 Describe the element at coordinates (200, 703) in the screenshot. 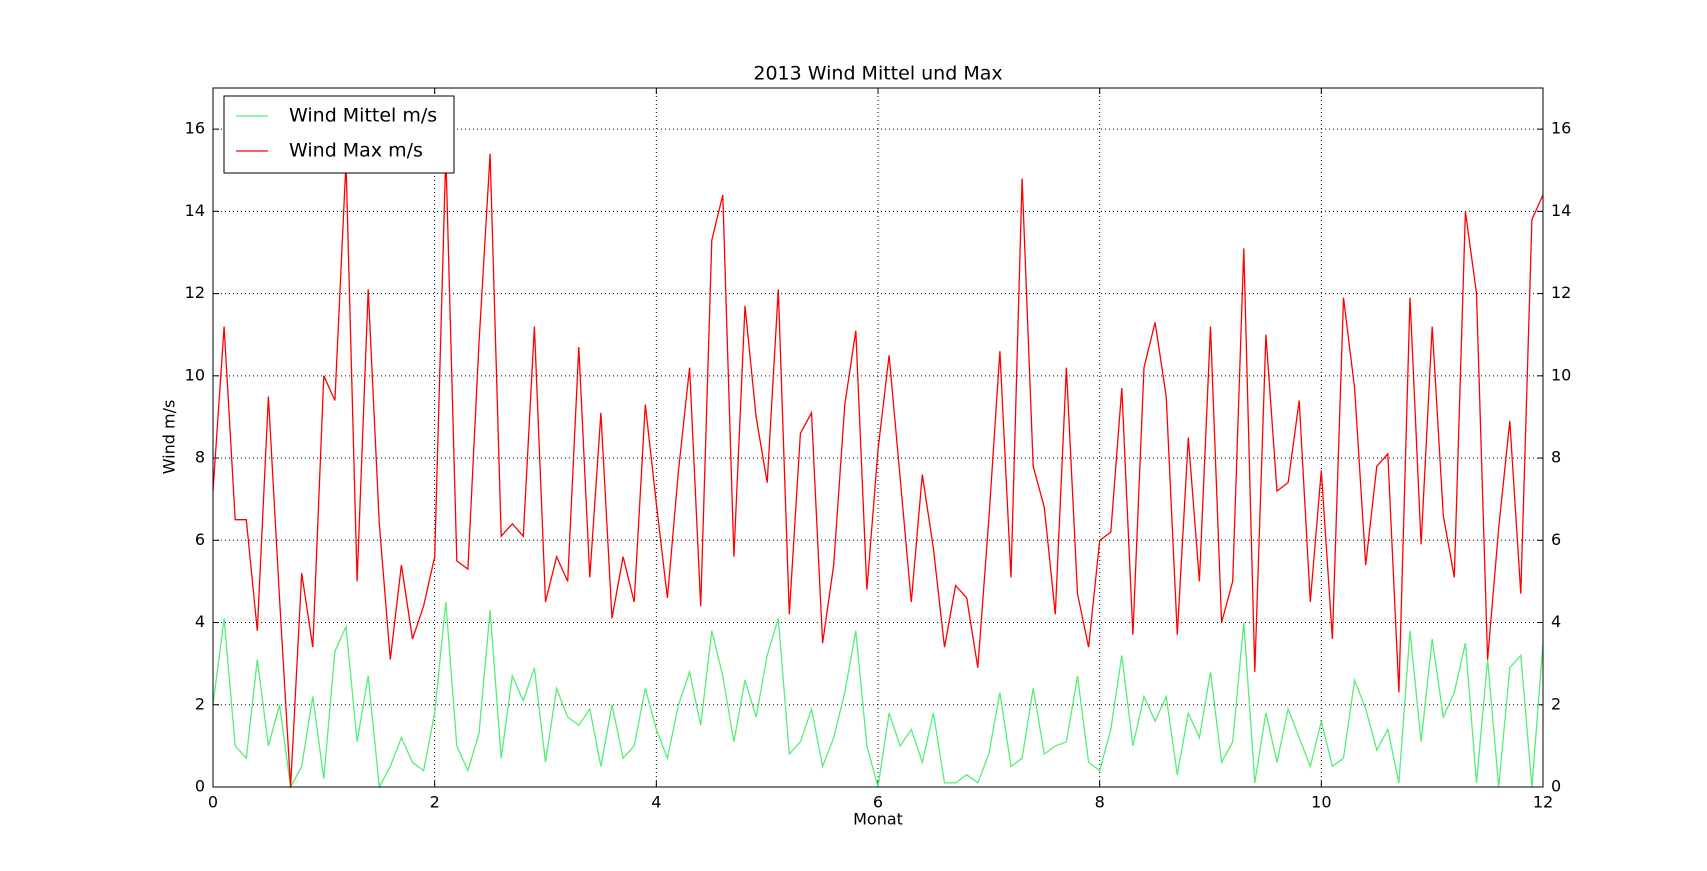

I see `y-tick-label: 2` at that location.